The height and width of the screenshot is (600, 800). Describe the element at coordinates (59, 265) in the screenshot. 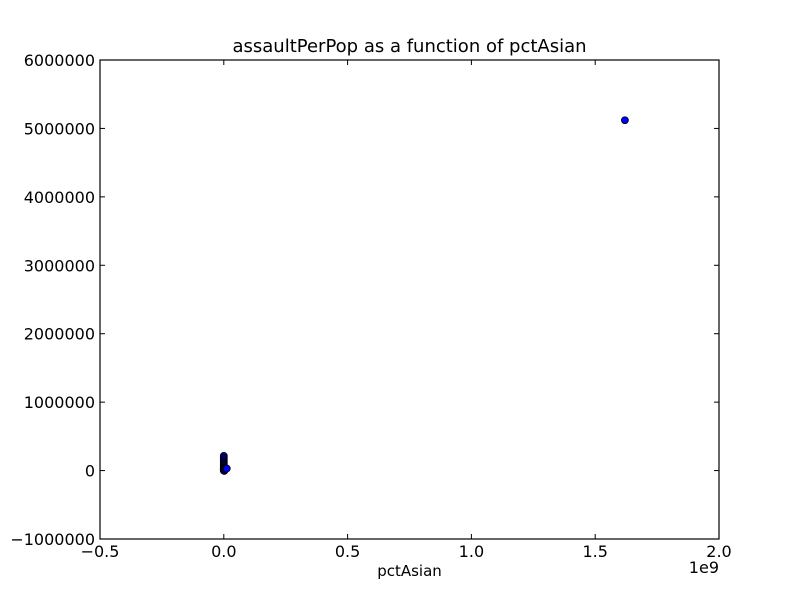

I see `y-tick-label: 3000000` at that location.